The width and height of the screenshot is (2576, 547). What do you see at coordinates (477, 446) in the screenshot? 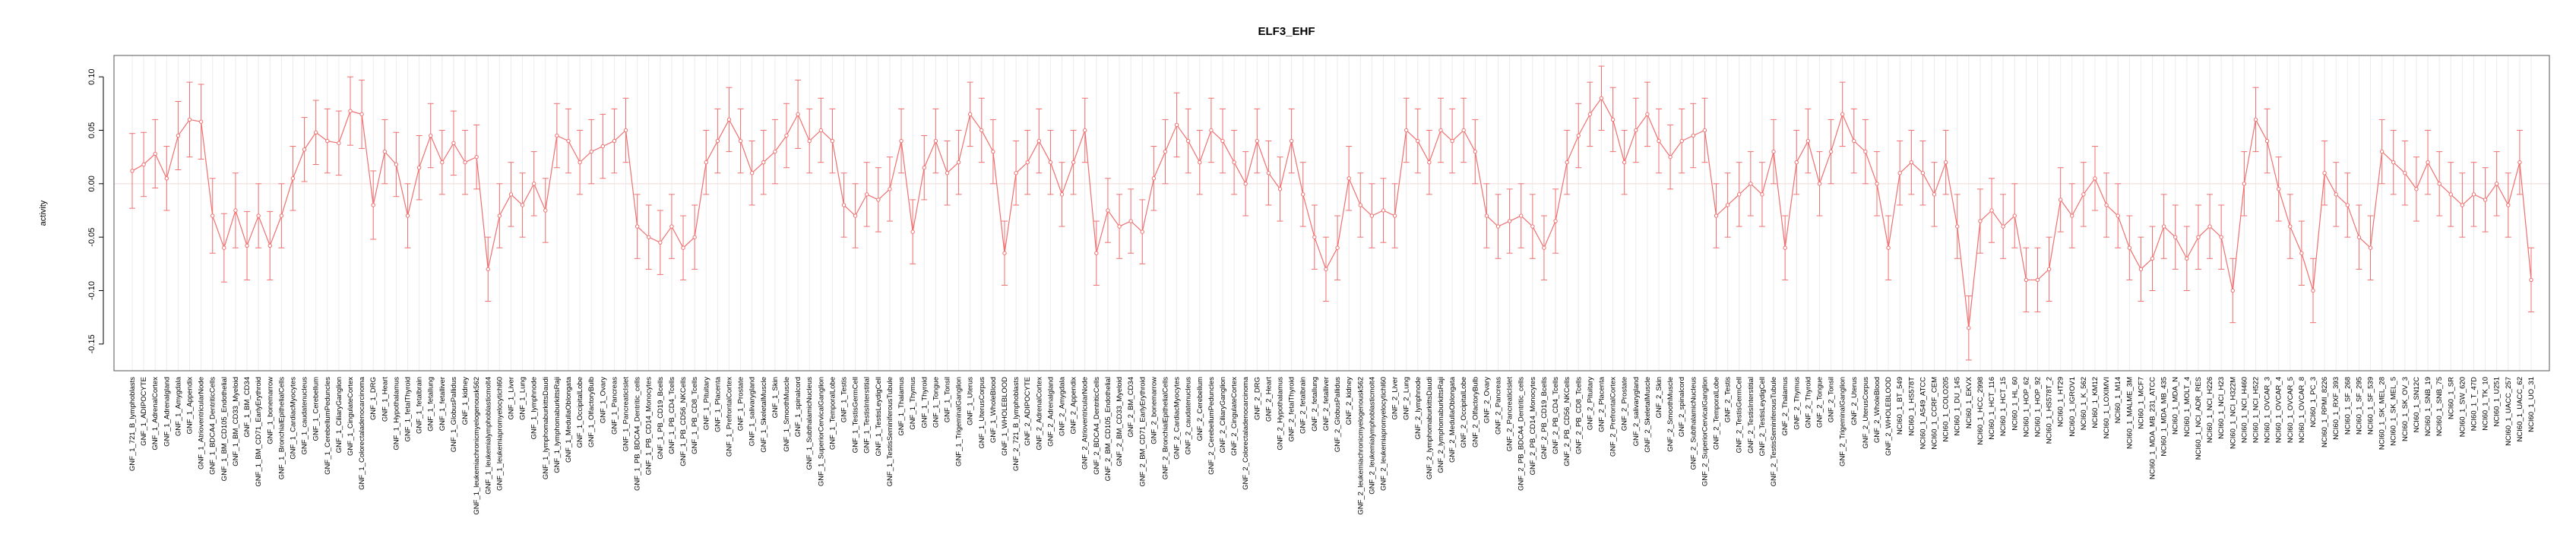
I see `x-tick-label: GNF_1_leukemiachronicmyelogenousk562` at bounding box center [477, 446].